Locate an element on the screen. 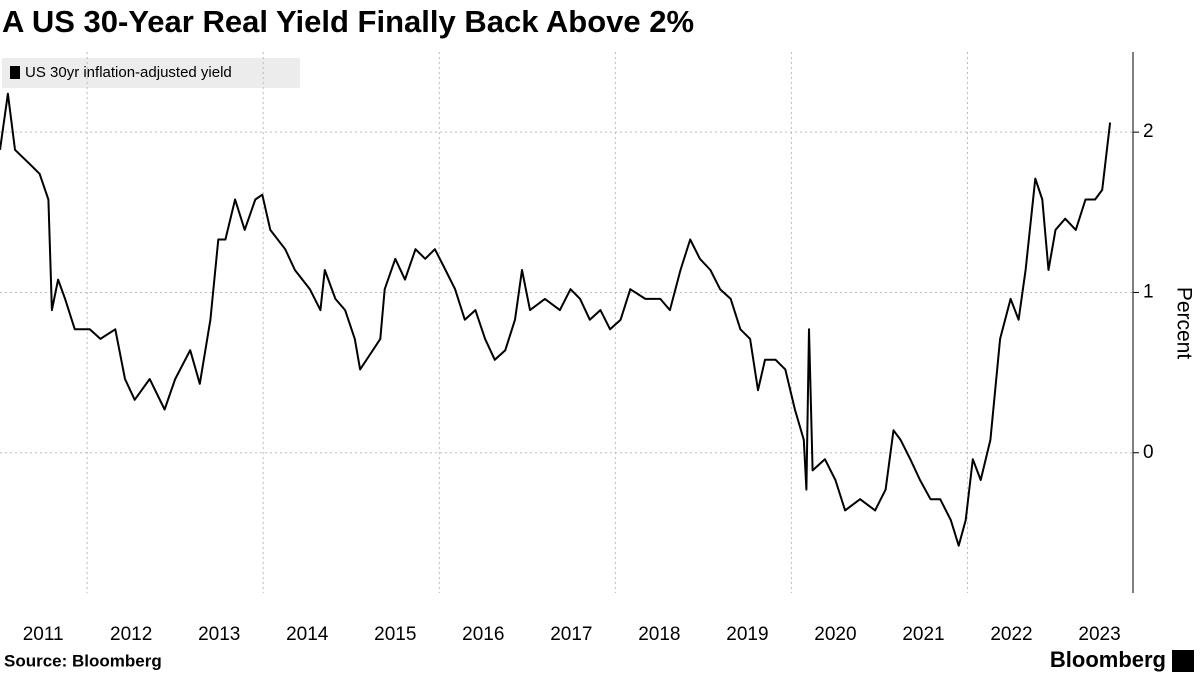  y-tick-label: 2 is located at coordinates (1148, 131).